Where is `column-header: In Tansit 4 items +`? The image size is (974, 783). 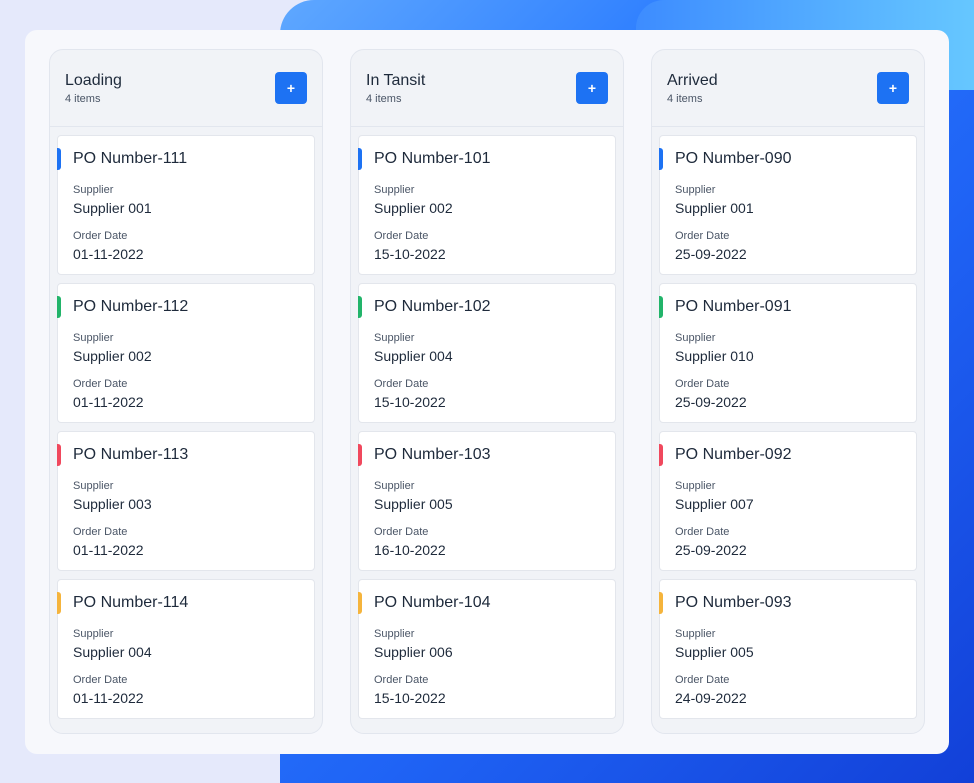
column-header: In Tansit 4 items + is located at coordinates (487, 88).